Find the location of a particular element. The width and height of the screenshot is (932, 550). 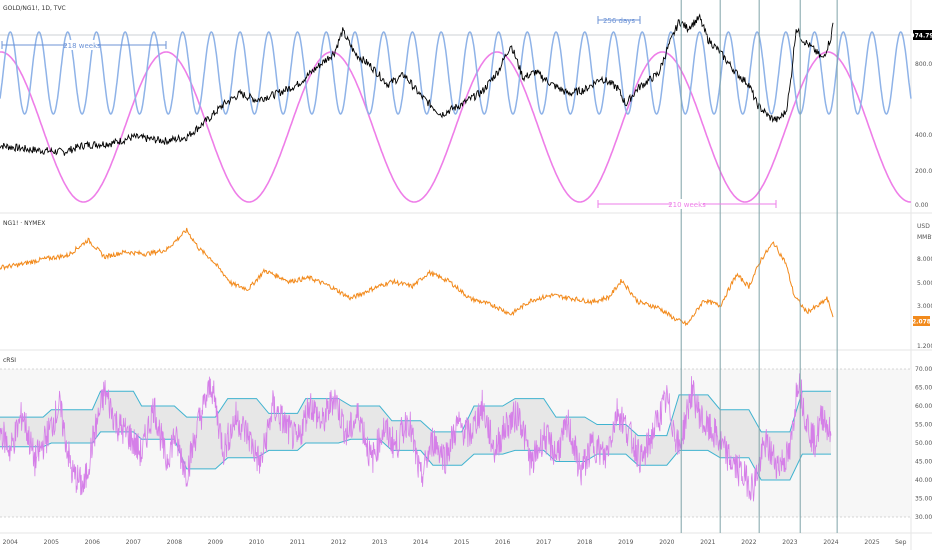

span-218-label: 218 weeks is located at coordinates (82, 46).